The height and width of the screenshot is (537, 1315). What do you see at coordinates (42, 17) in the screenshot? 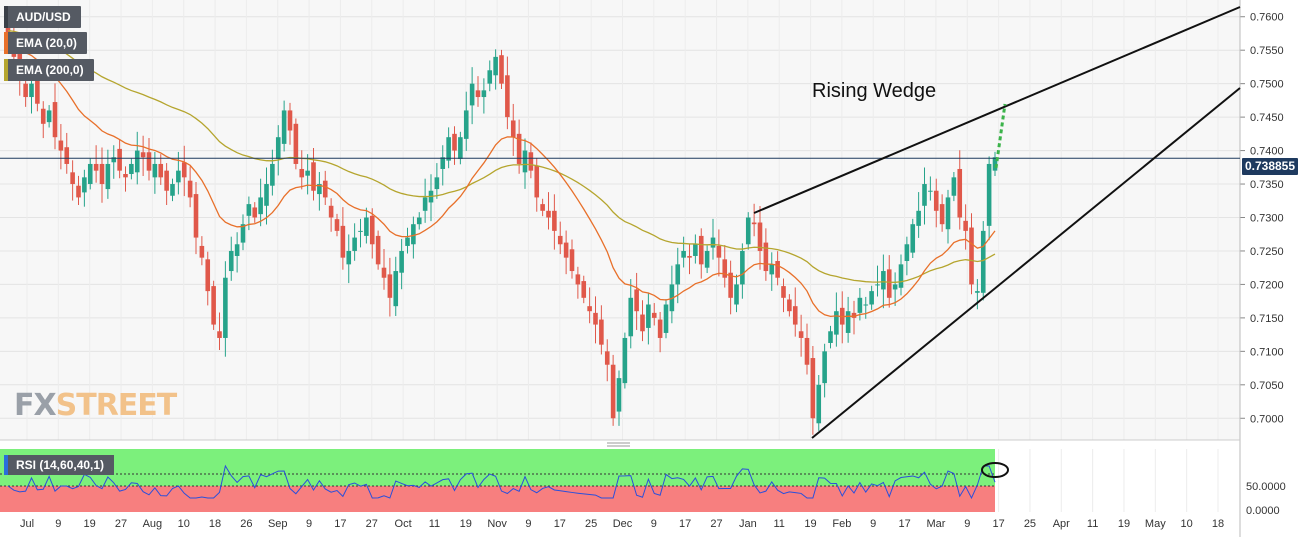
I see `legend-symbol: AUD/USD` at bounding box center [42, 17].